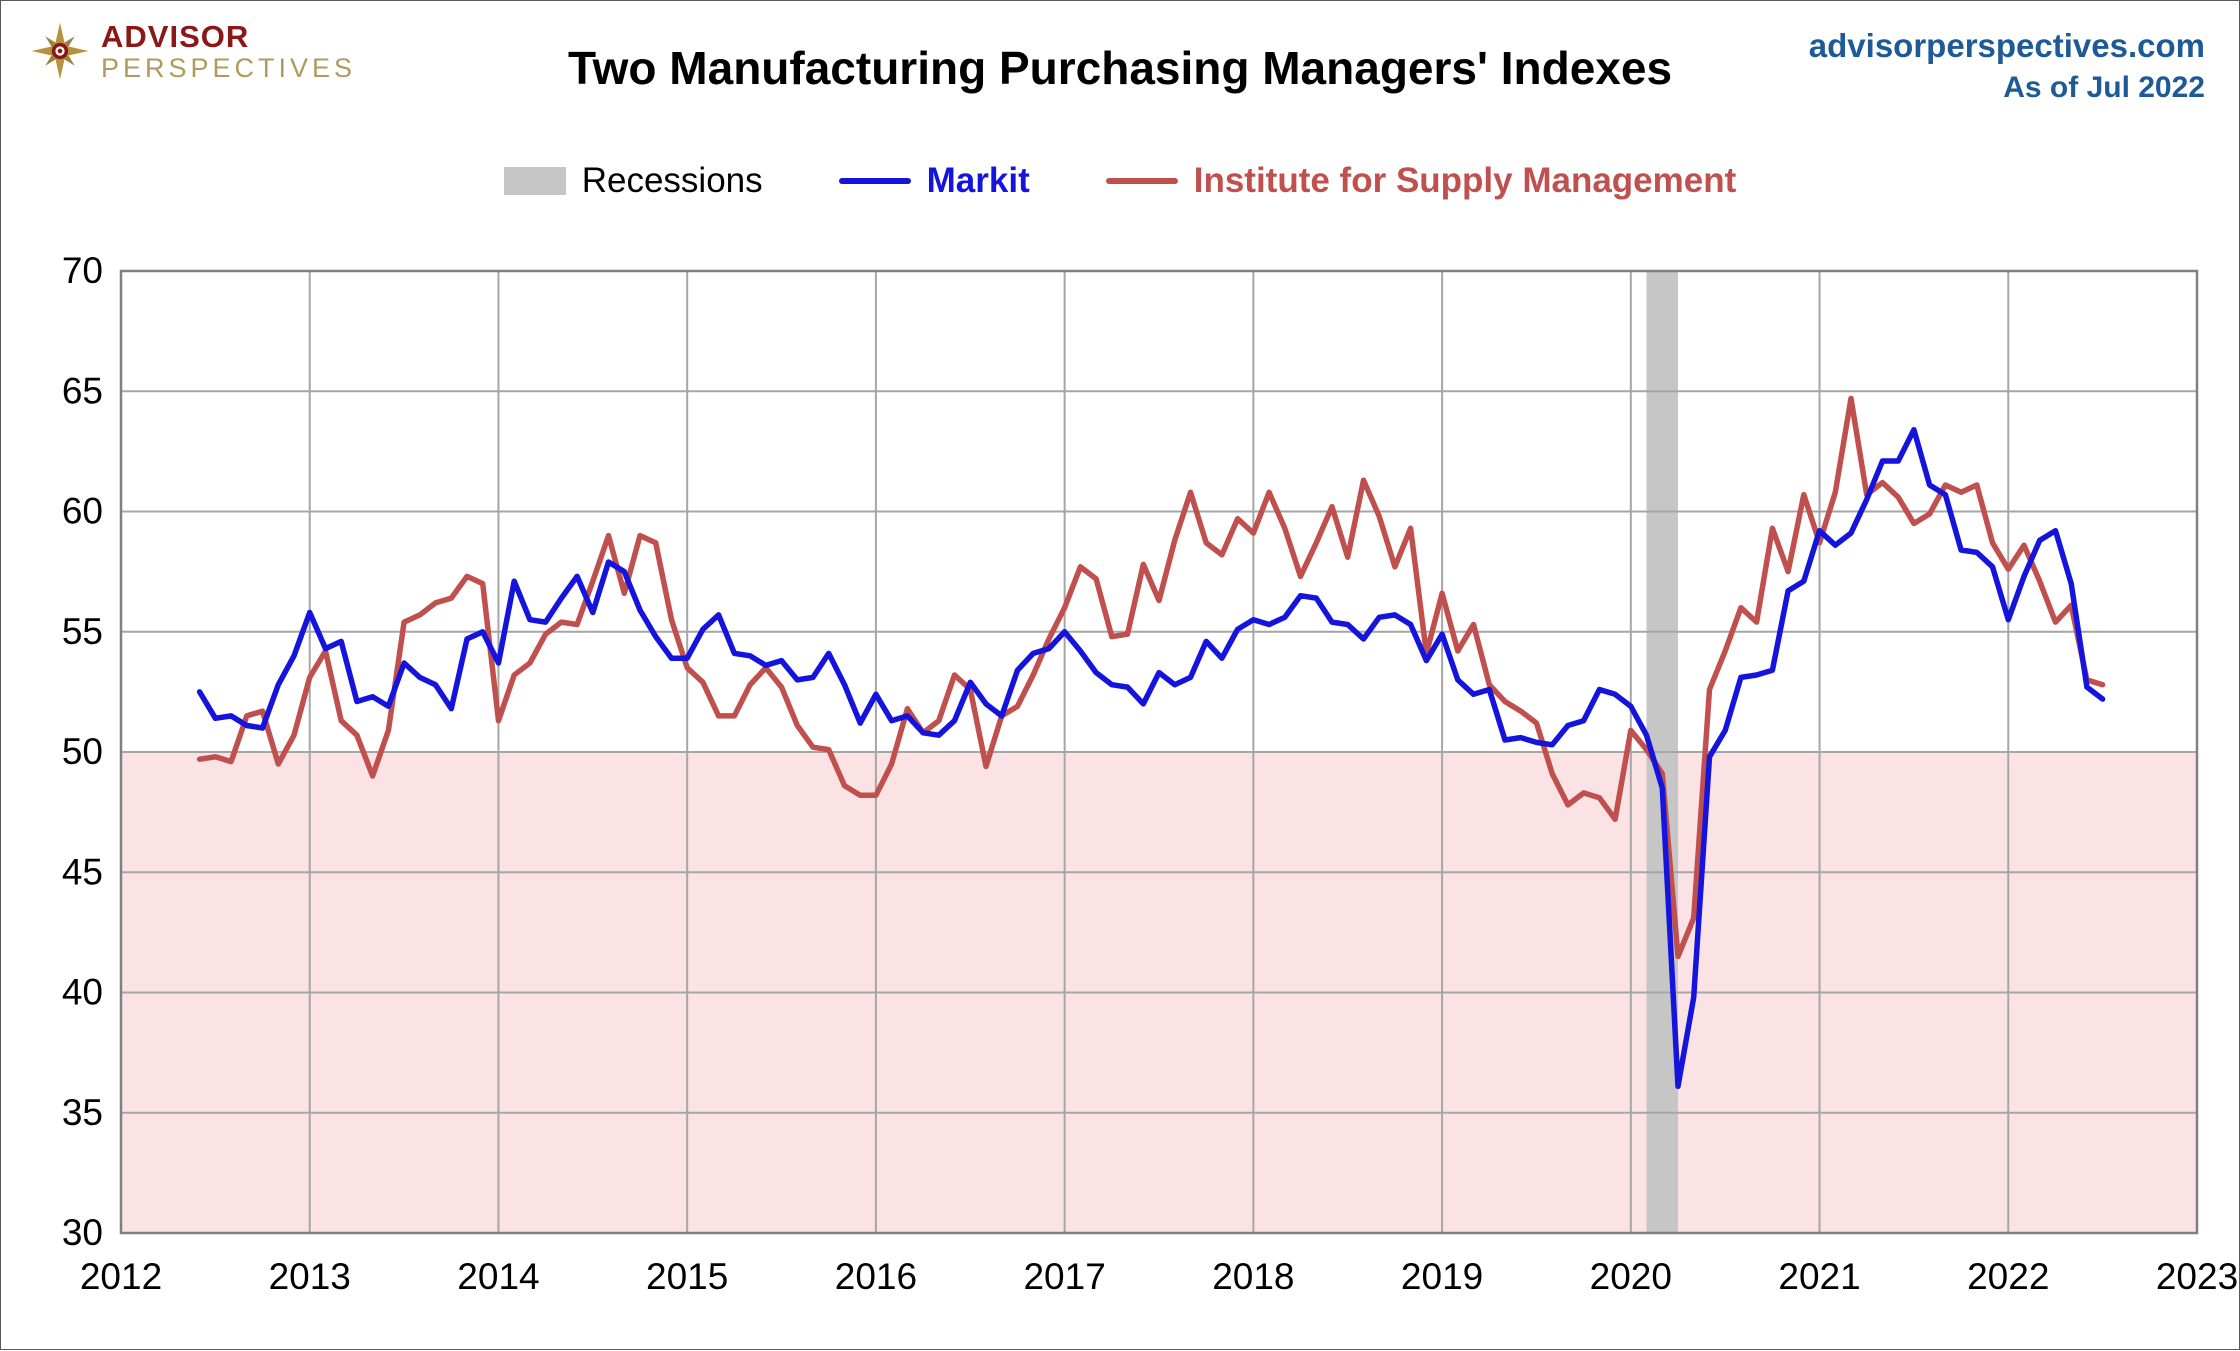  Describe the element at coordinates (1141, 181) in the screenshot. I see `ism-line-swatch` at that location.